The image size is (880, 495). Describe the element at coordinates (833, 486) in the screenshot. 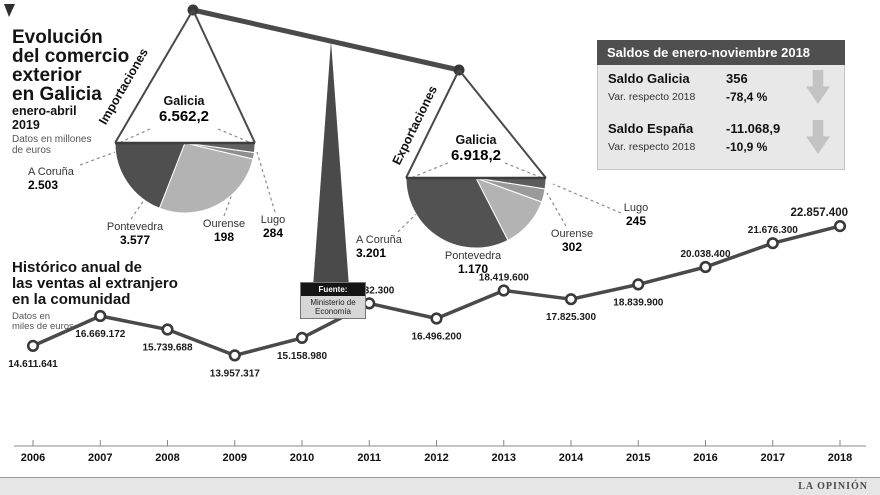

I see `newspaper-brand: LA OPINIÓN` at that location.